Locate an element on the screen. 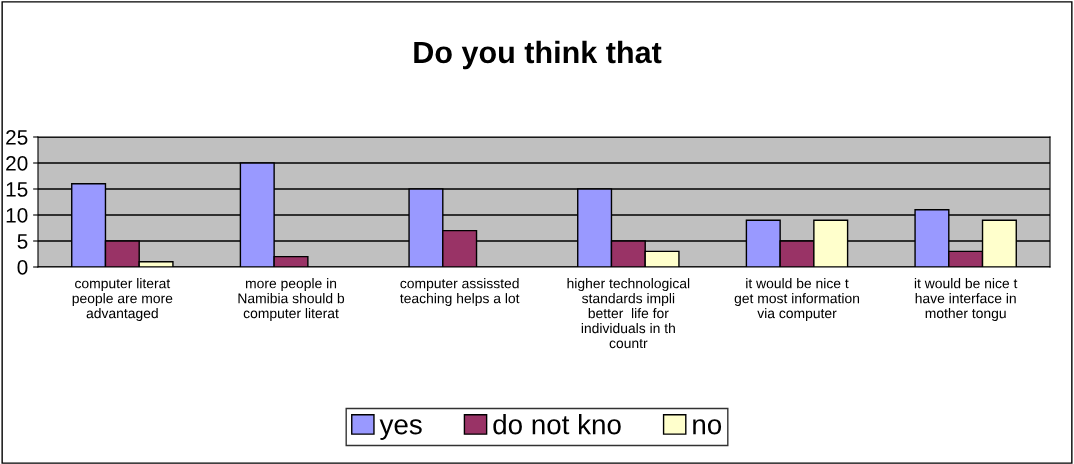 The height and width of the screenshot is (464, 1074). y-tick-label: 10 is located at coordinates (17, 215).